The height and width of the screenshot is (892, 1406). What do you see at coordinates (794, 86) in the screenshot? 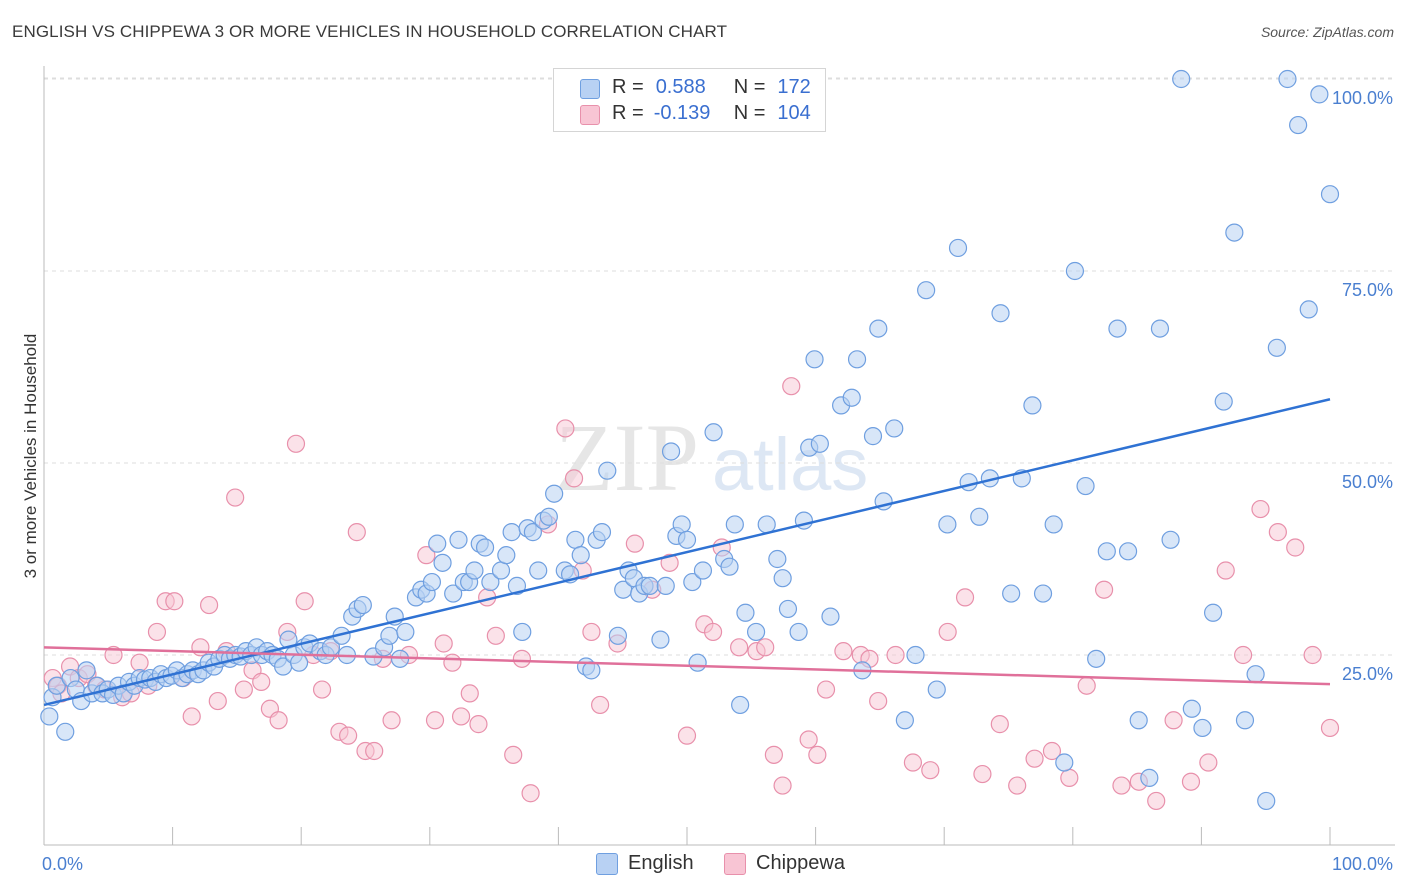
I see `english-n-value: 172` at bounding box center [794, 86].